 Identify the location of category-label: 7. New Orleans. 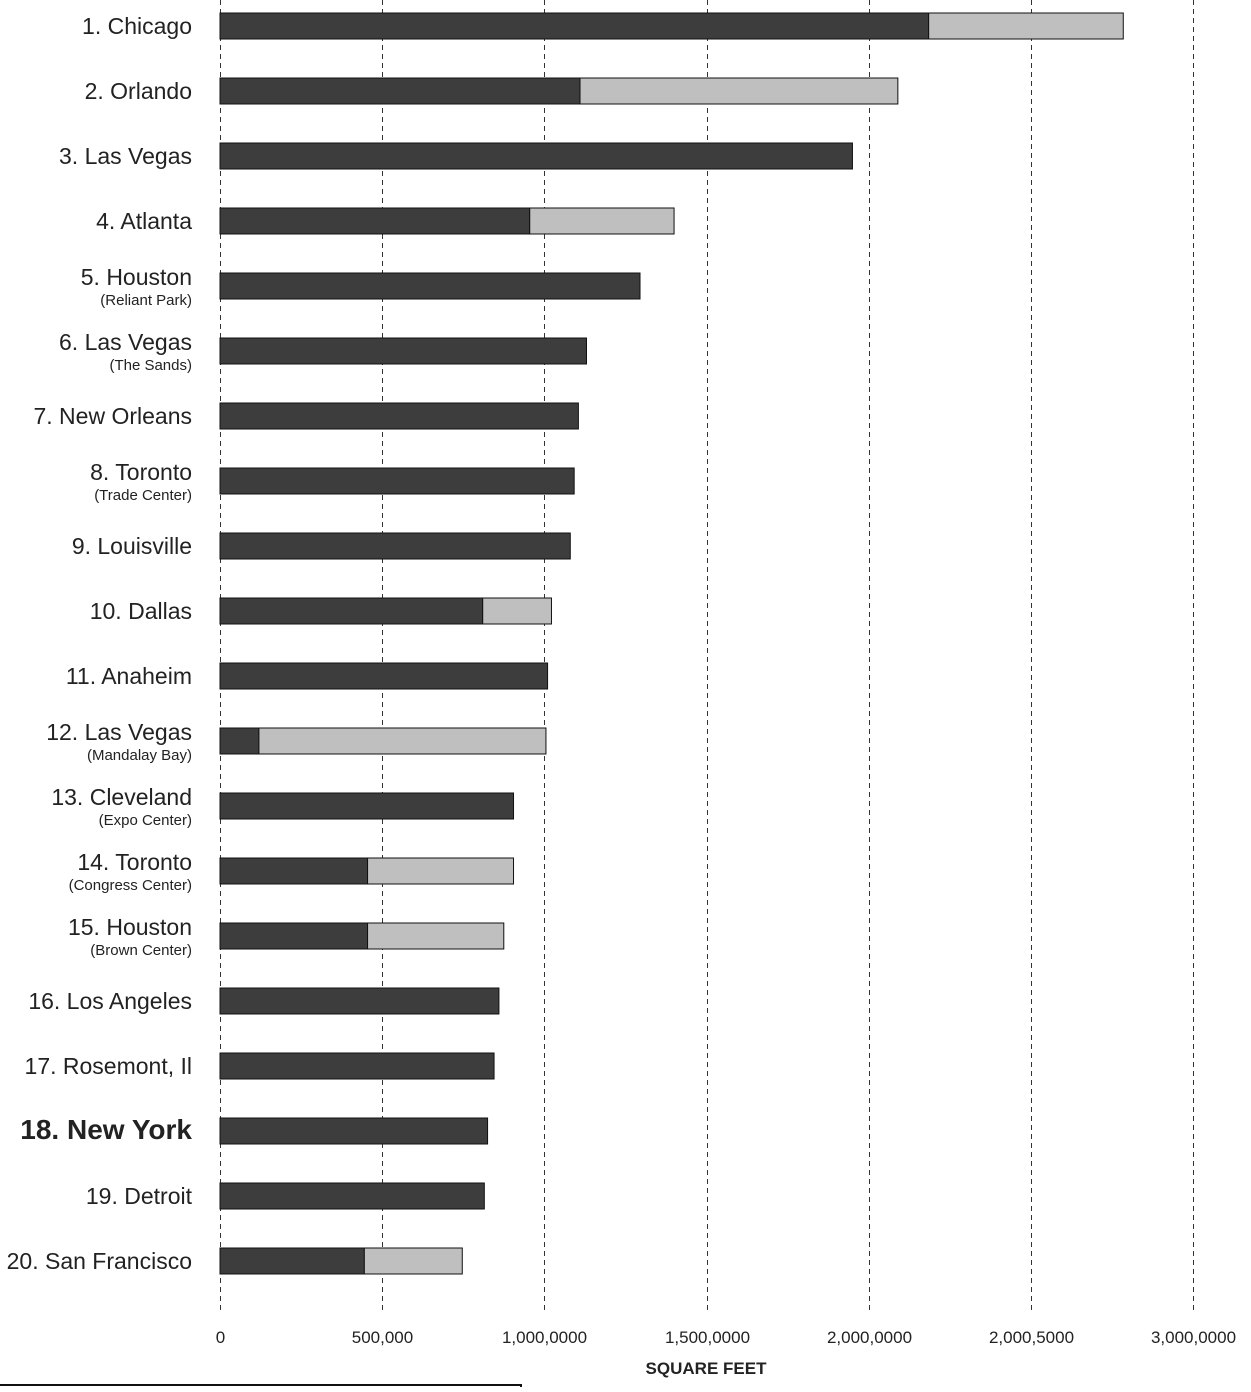
(112, 416).